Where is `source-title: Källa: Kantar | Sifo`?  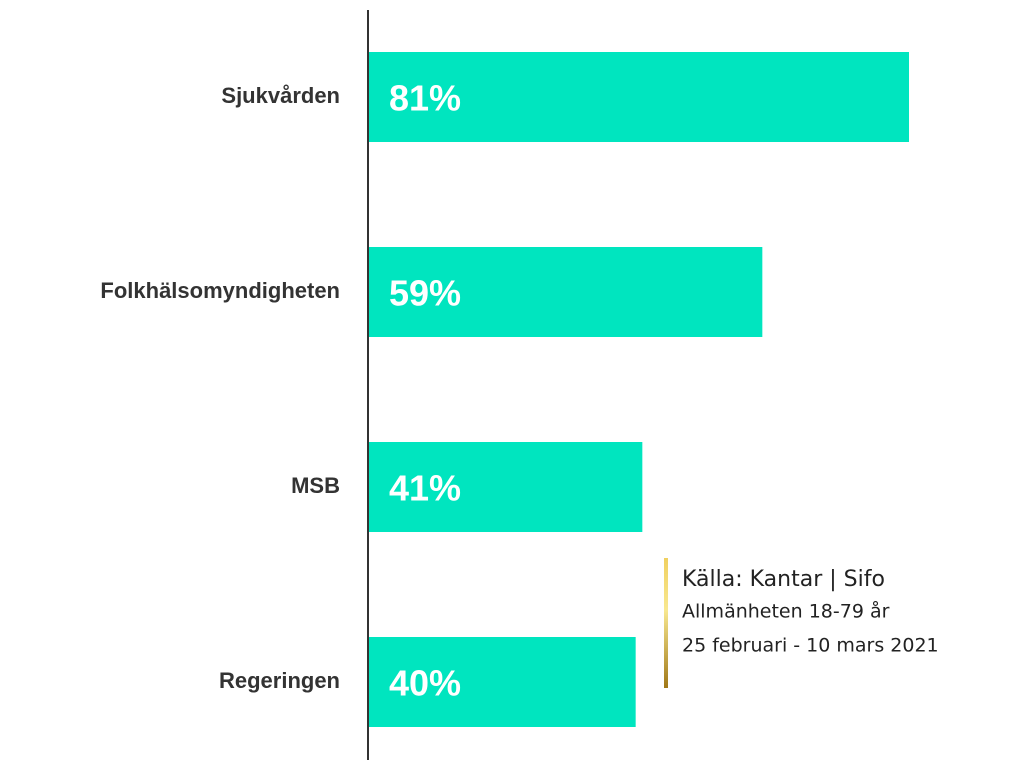
source-title: Källa: Kantar | Sifo is located at coordinates (783, 579).